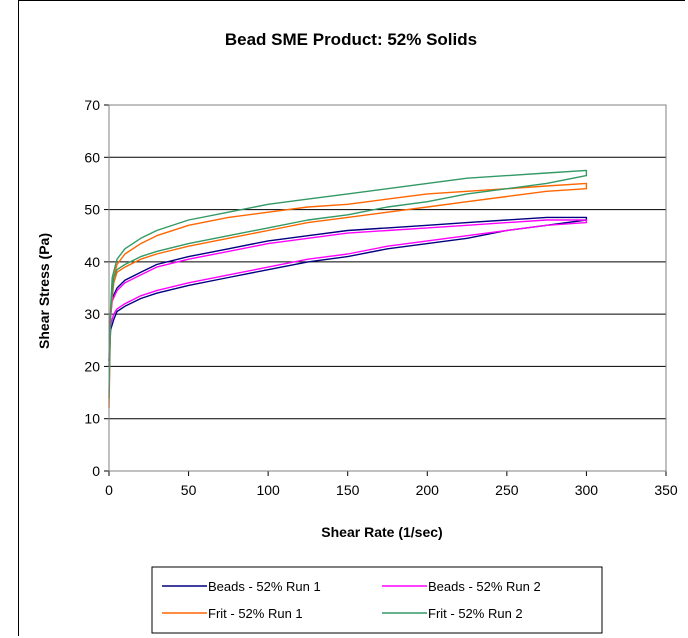 This screenshot has width=688, height=638. Describe the element at coordinates (484, 586) in the screenshot. I see `legend-label-beads-52-run-2: Beads - 52% Run 2` at that location.